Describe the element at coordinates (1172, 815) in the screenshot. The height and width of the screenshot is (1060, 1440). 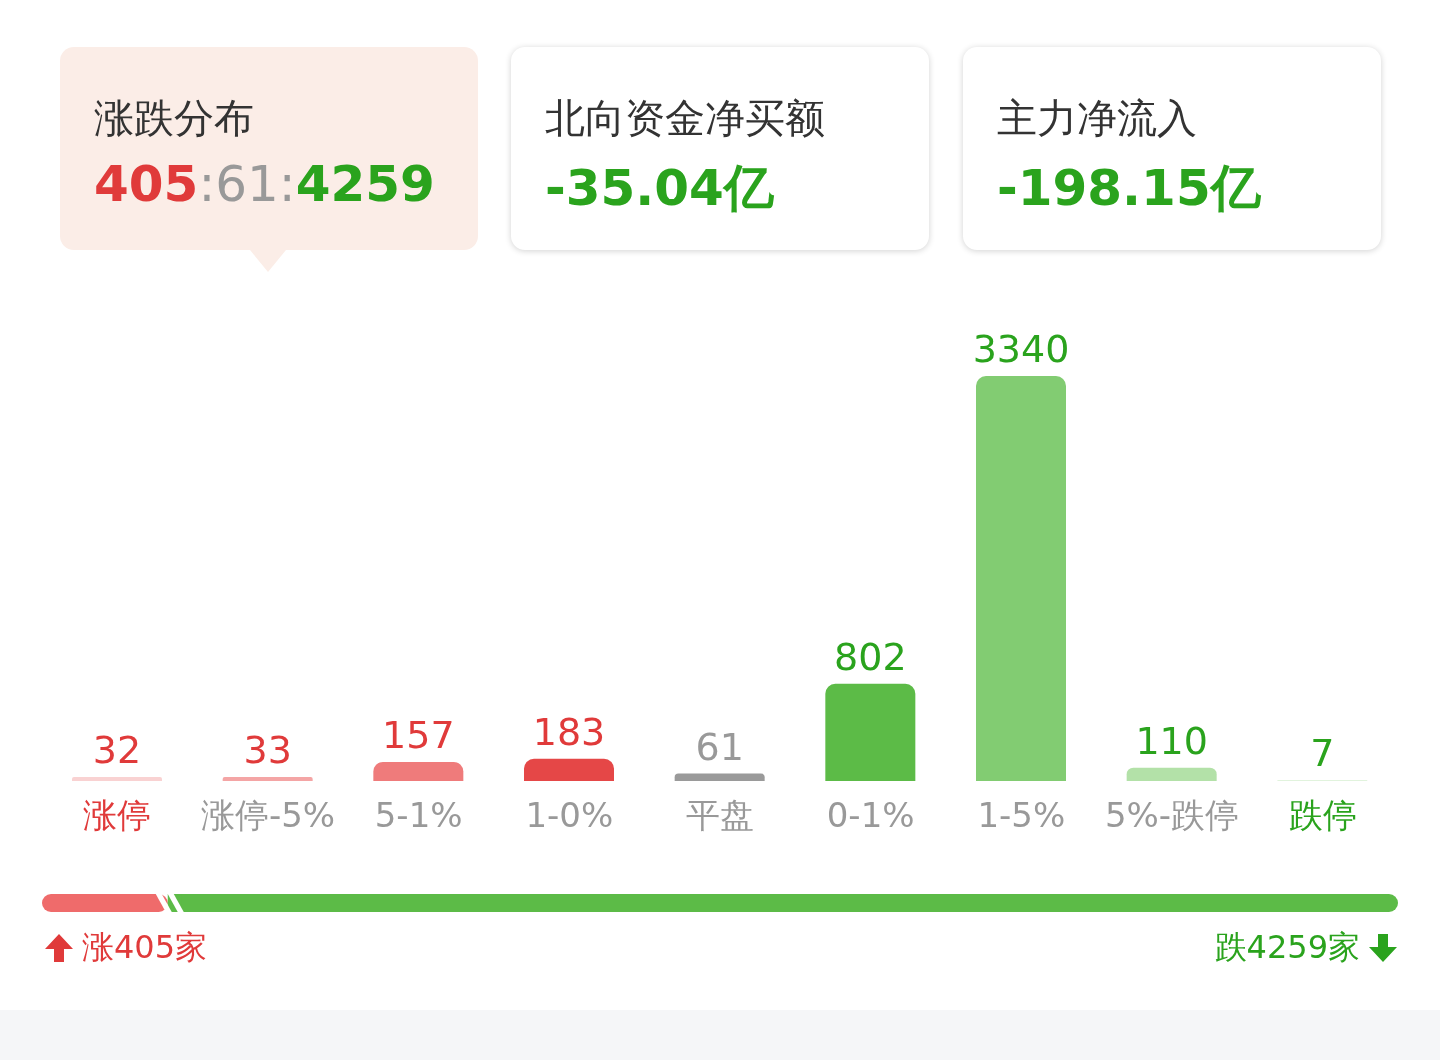
I see `x-tick-label: 5%-跌停` at that location.